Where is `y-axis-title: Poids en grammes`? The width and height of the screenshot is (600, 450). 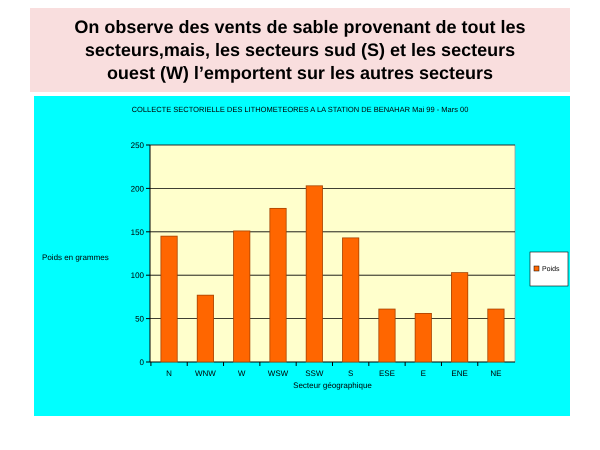 y-axis-title: Poids en grammes is located at coordinates (75, 257).